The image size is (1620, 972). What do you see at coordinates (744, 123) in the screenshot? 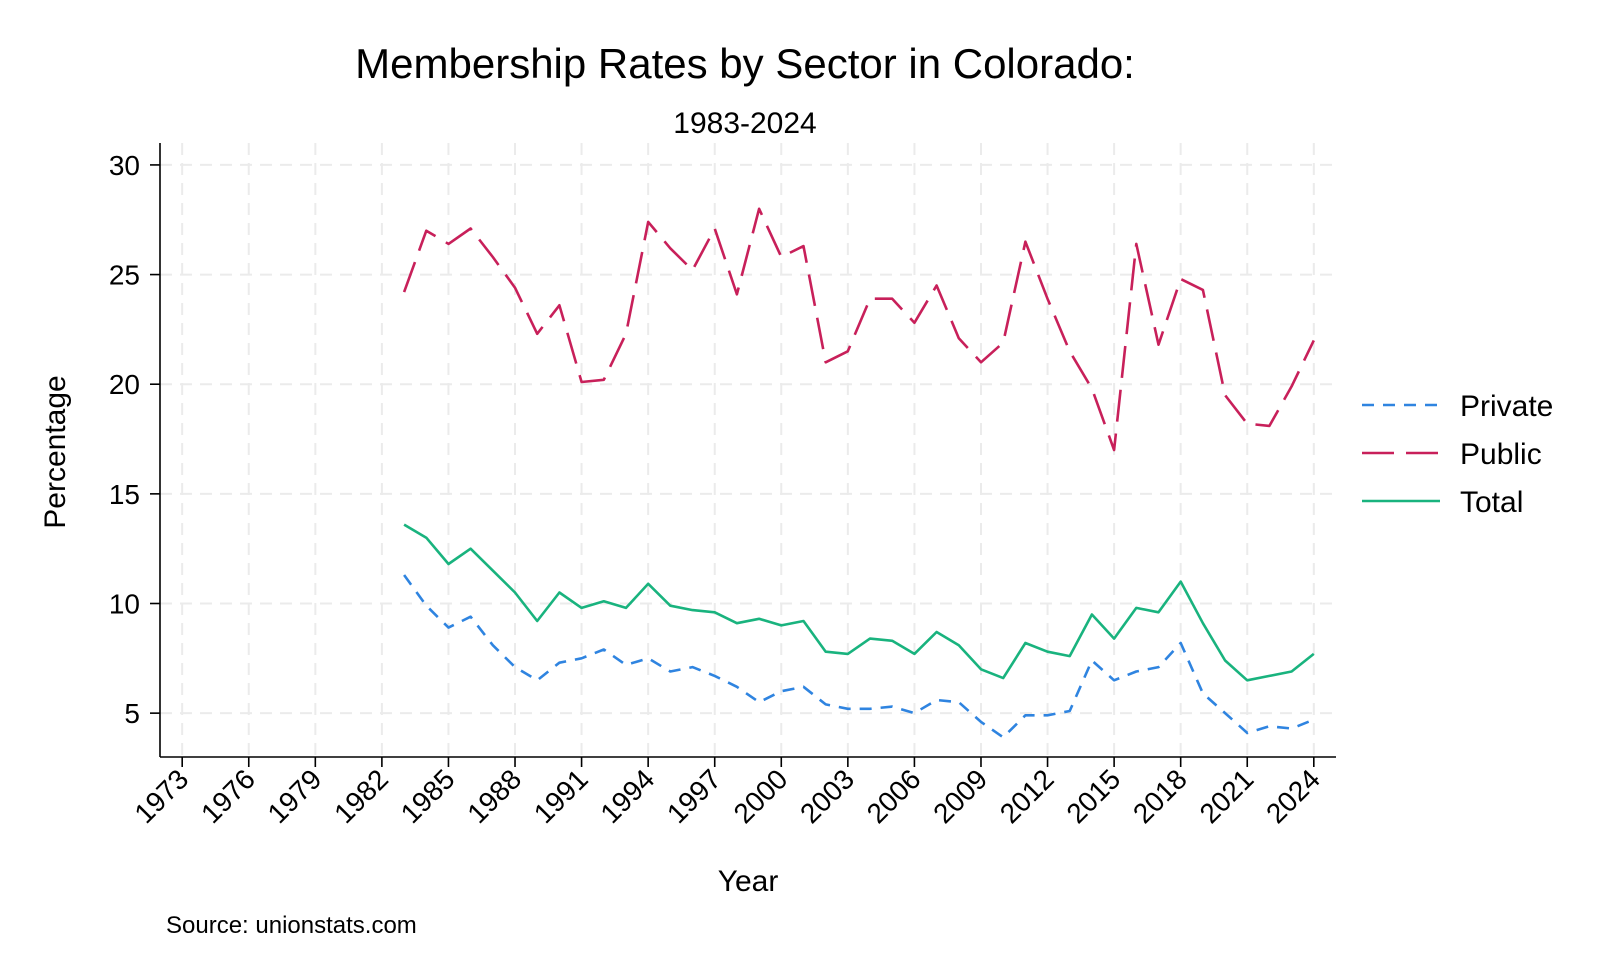
I see `chart-subtitle: 1983-2024` at bounding box center [744, 123].